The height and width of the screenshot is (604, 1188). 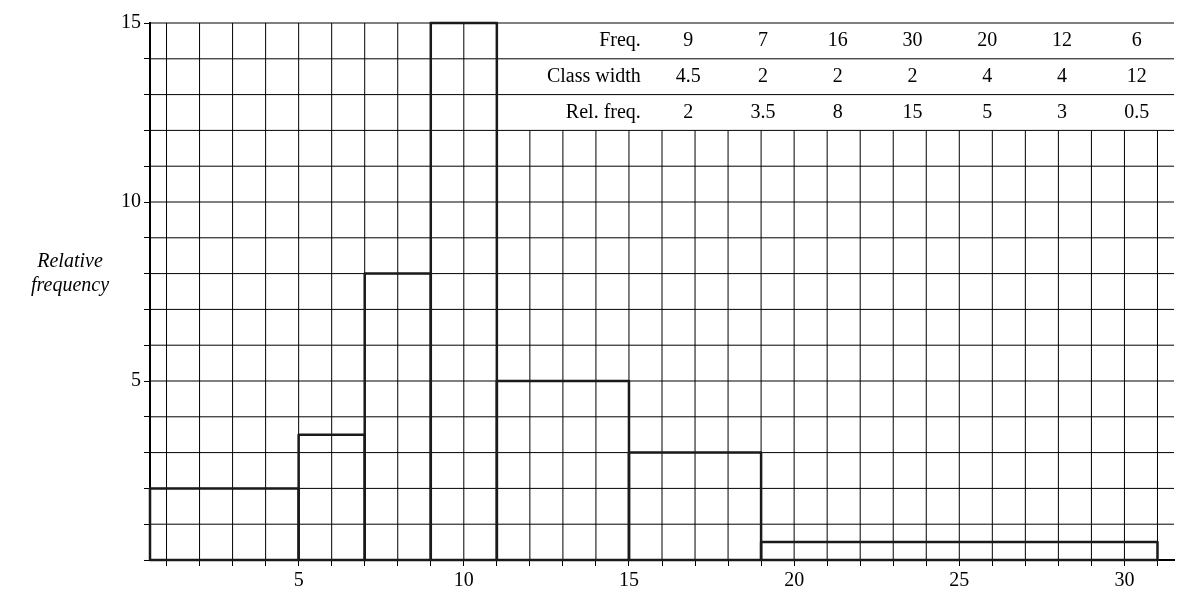 What do you see at coordinates (688, 39) in the screenshot?
I see `annotation: 9` at bounding box center [688, 39].